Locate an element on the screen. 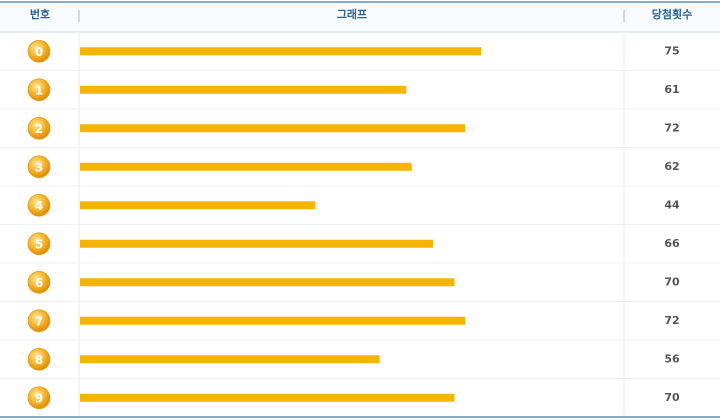 This screenshot has height=420, width=720. ball-number: 6 is located at coordinates (39, 283).